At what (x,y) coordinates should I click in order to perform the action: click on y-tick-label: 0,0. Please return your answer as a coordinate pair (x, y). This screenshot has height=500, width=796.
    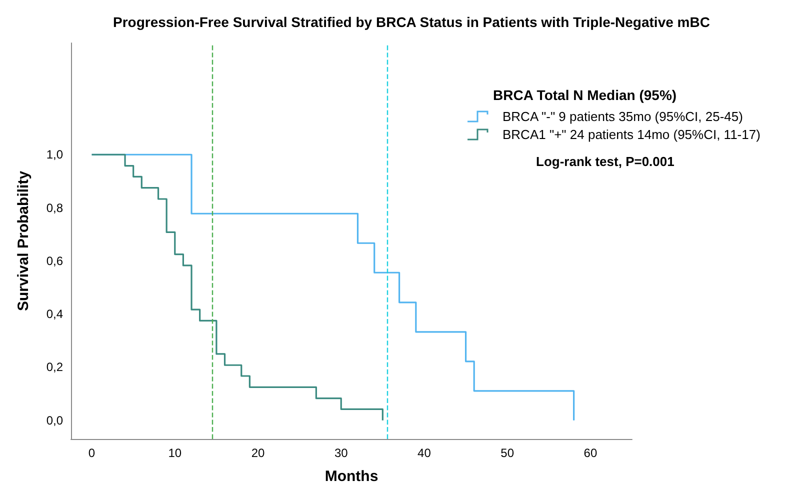
    Looking at the image, I should click on (55, 420).